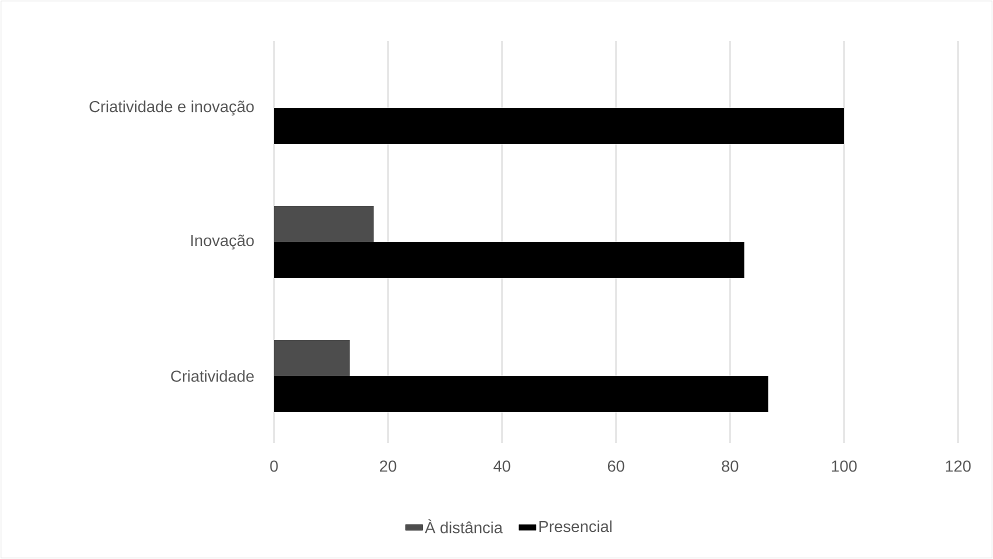  What do you see at coordinates (616, 466) in the screenshot?
I see `x-tick-label: 60` at bounding box center [616, 466].